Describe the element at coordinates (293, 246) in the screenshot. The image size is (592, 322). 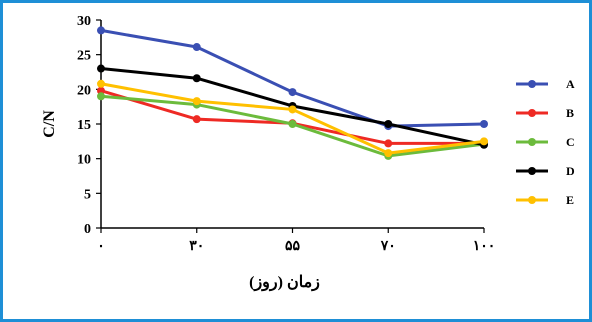
I see `x-tick-label: ۵۵` at that location.